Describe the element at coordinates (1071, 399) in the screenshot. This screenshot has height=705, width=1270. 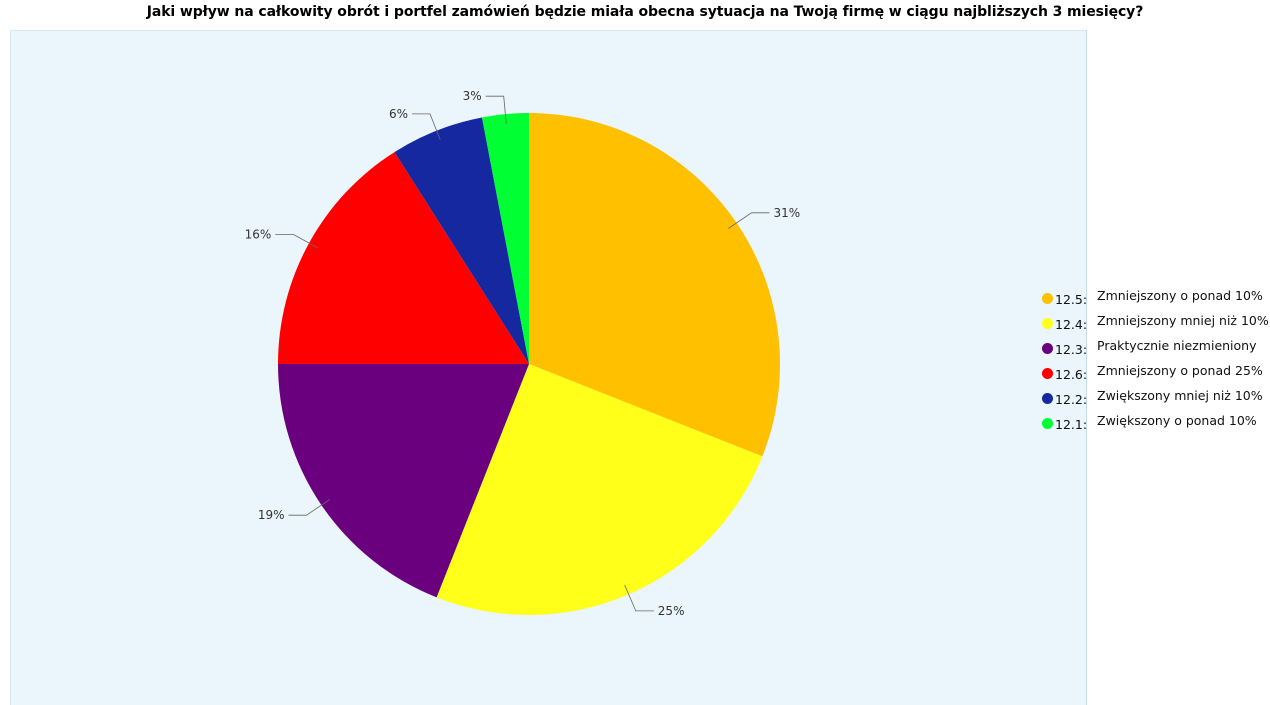
I see `legend-code: 12.2:` at that location.